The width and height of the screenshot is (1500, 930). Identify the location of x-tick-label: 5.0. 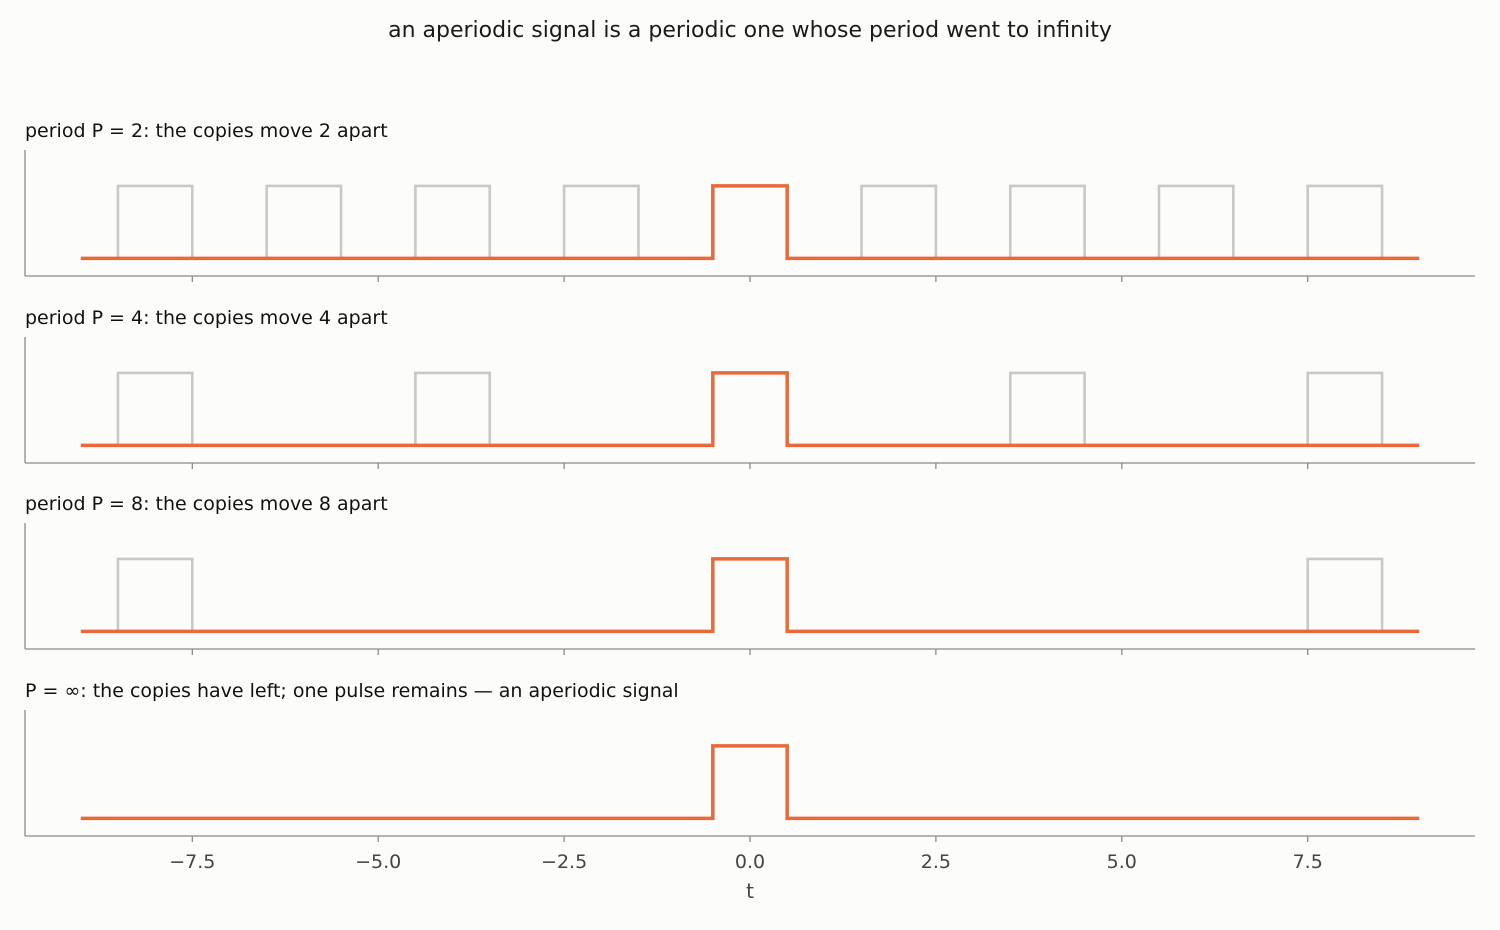
(1122, 862).